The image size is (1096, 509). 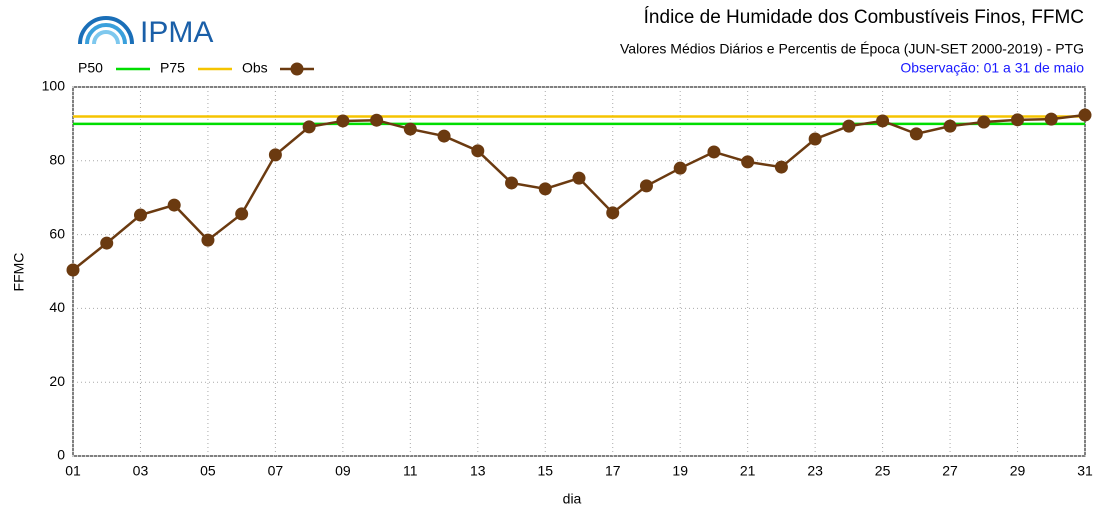 What do you see at coordinates (992, 68) in the screenshot?
I see `annotation: Observação: 01 a 31 de maio` at bounding box center [992, 68].